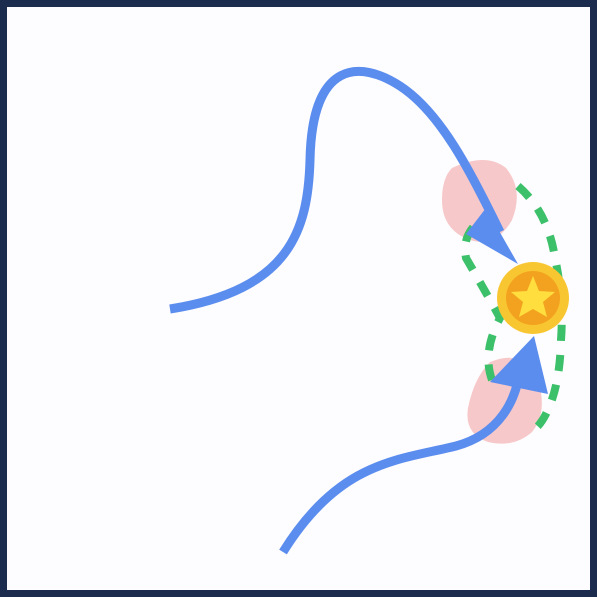  Describe the element at coordinates (402, 462) in the screenshot. I see `path-line-lower` at that location.